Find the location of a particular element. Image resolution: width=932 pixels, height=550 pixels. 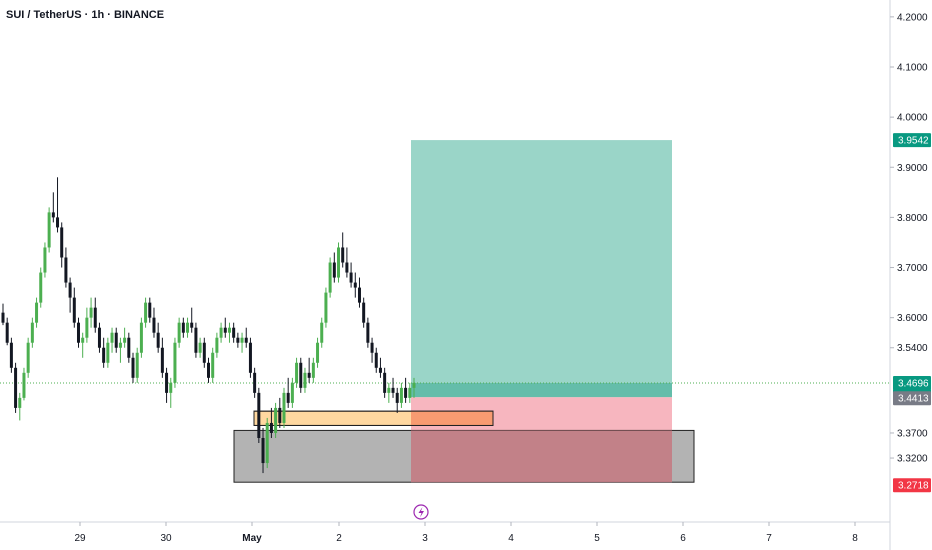

event-icon is located at coordinates (421, 512).